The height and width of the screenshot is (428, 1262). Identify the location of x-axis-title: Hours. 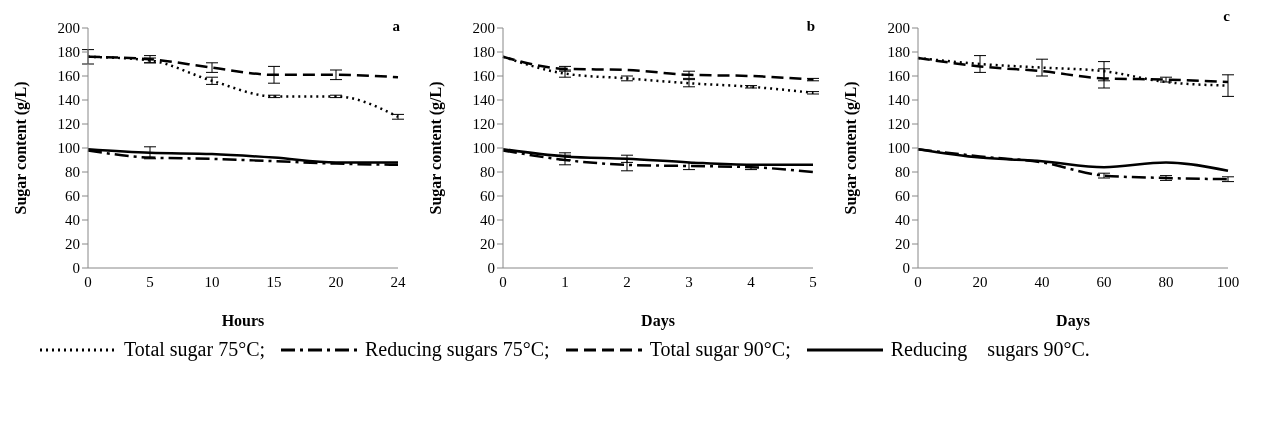
(243, 320).